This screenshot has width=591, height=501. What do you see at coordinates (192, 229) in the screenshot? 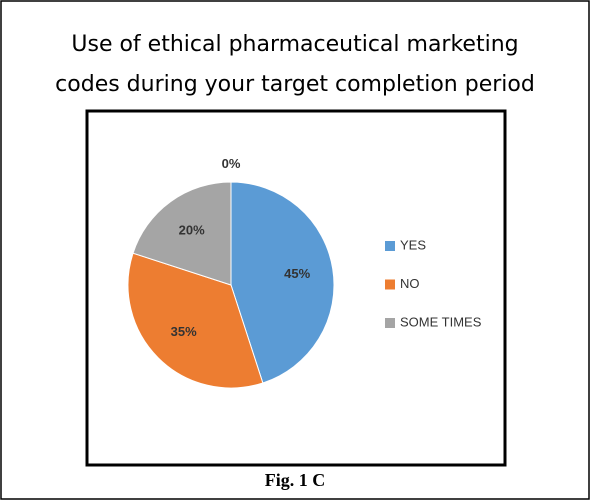
I see `data-label: 20%` at bounding box center [192, 229].